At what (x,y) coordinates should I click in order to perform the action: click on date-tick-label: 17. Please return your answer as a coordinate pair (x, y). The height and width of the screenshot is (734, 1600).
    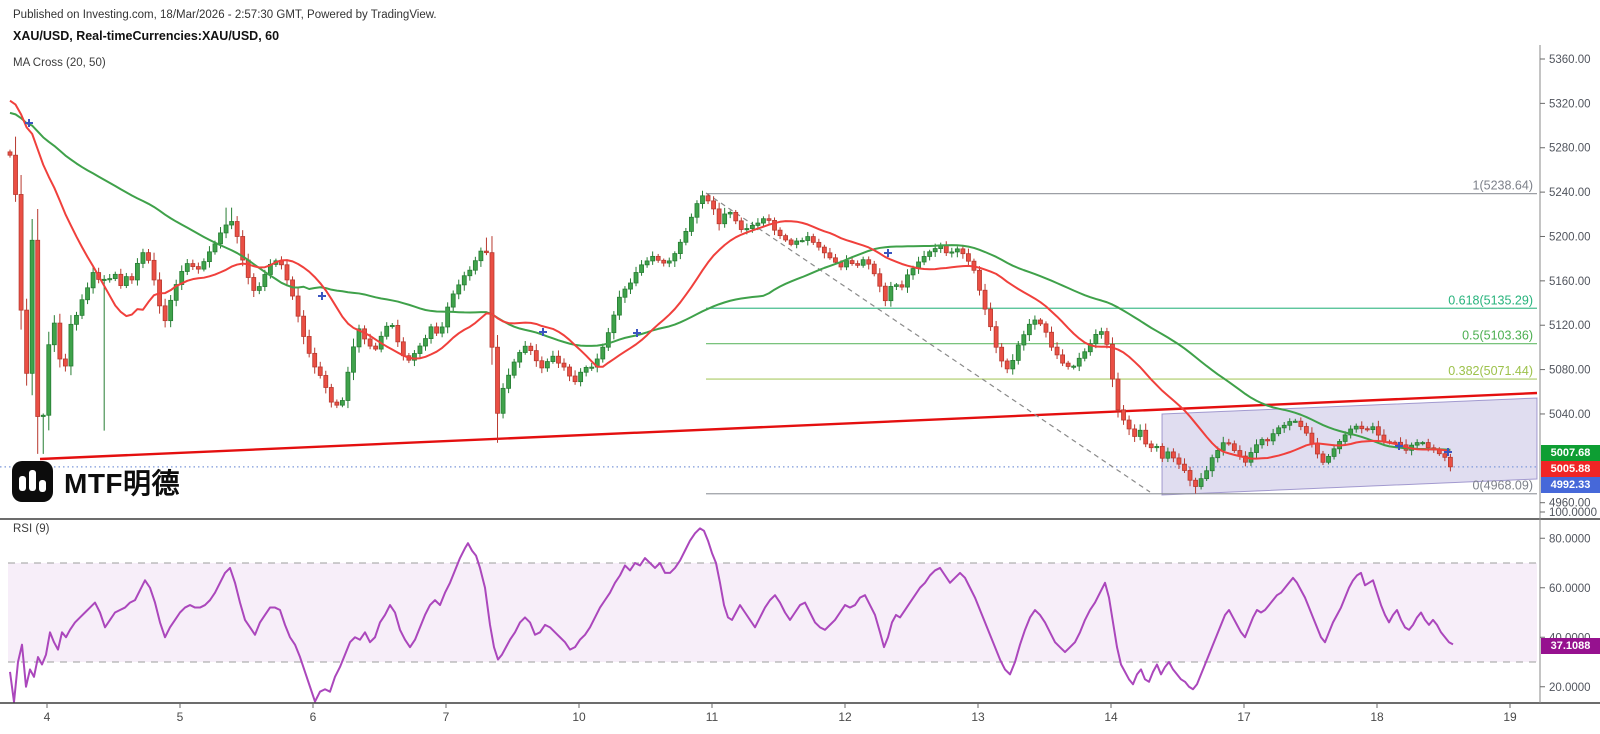
    Looking at the image, I should click on (1244, 717).